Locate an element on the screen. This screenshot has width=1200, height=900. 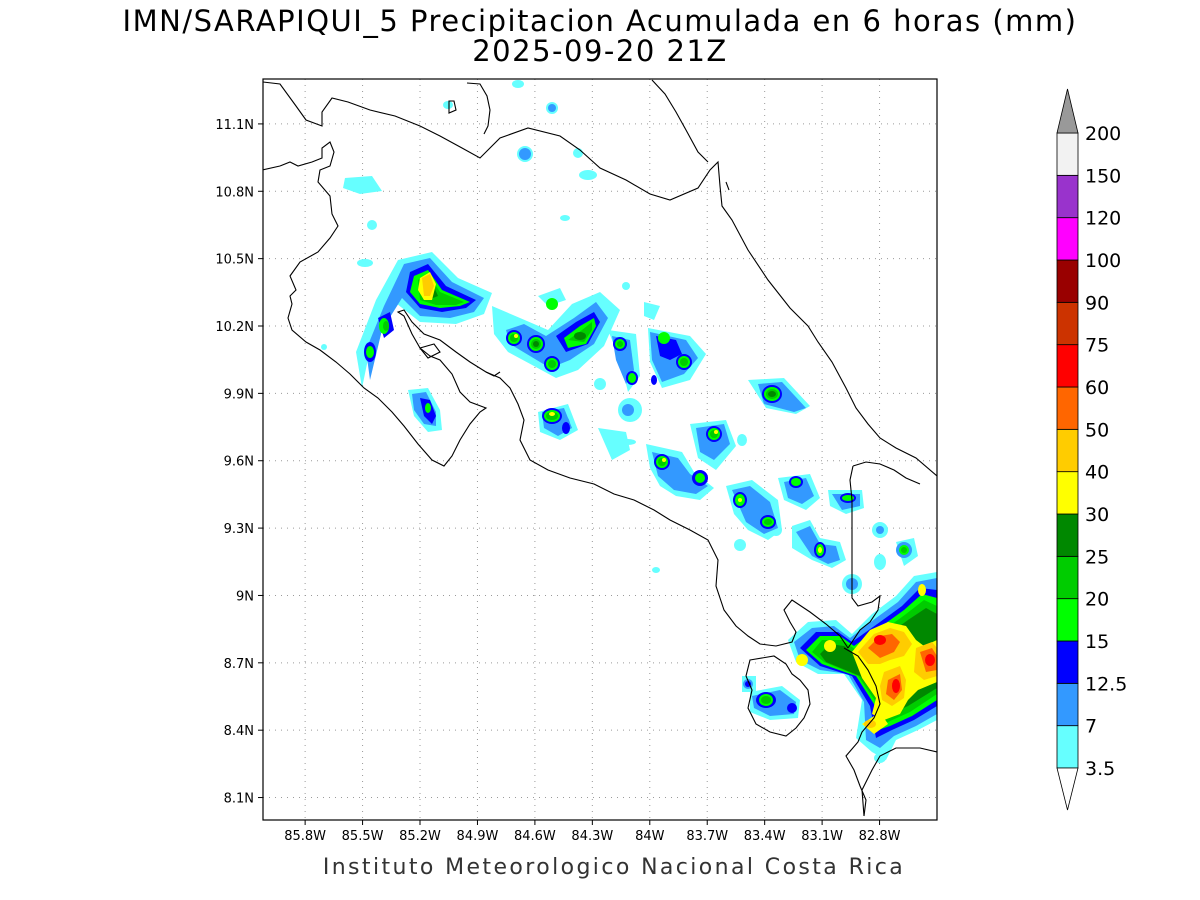
lon-tick-label: 83.1W is located at coordinates (822, 836).